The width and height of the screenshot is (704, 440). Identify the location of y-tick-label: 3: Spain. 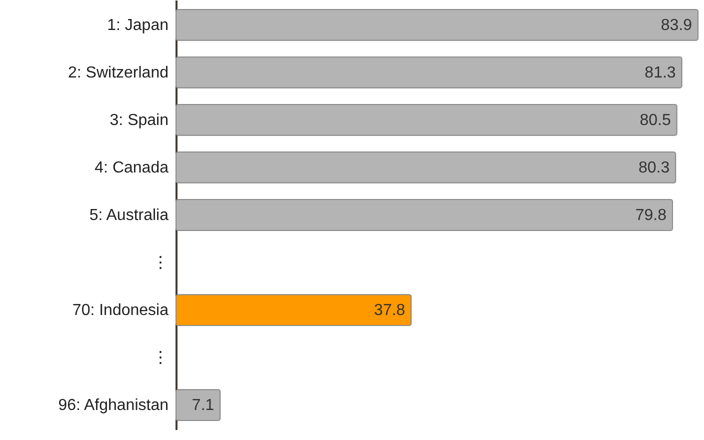
(139, 120).